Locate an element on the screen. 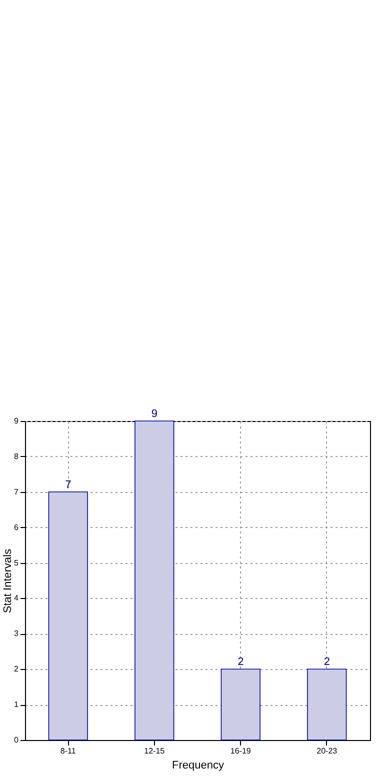  data-label: 7 is located at coordinates (68, 484).